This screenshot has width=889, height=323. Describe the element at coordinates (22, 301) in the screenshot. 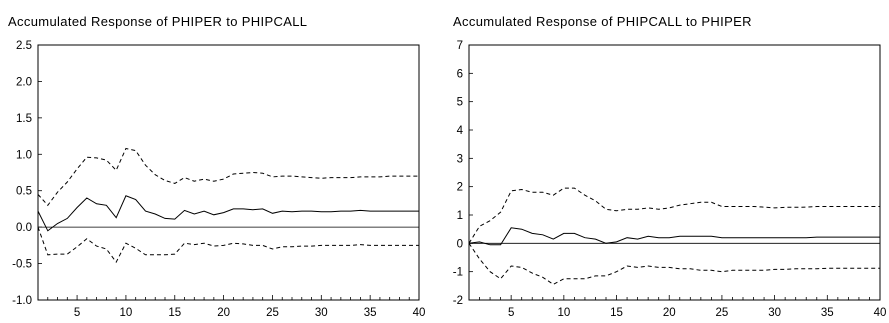

I see `y-tick-label: -1.0` at that location.